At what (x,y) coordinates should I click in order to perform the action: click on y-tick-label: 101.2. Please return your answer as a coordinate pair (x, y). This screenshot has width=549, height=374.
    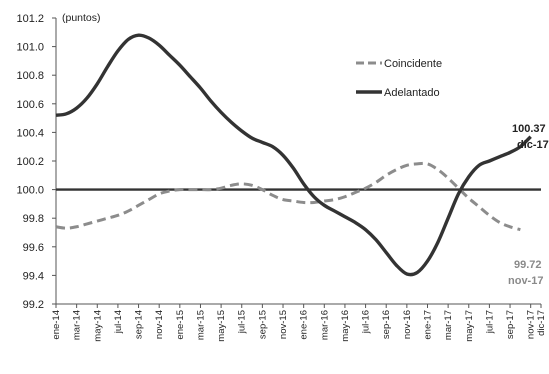
    Looking at the image, I should click on (30, 19).